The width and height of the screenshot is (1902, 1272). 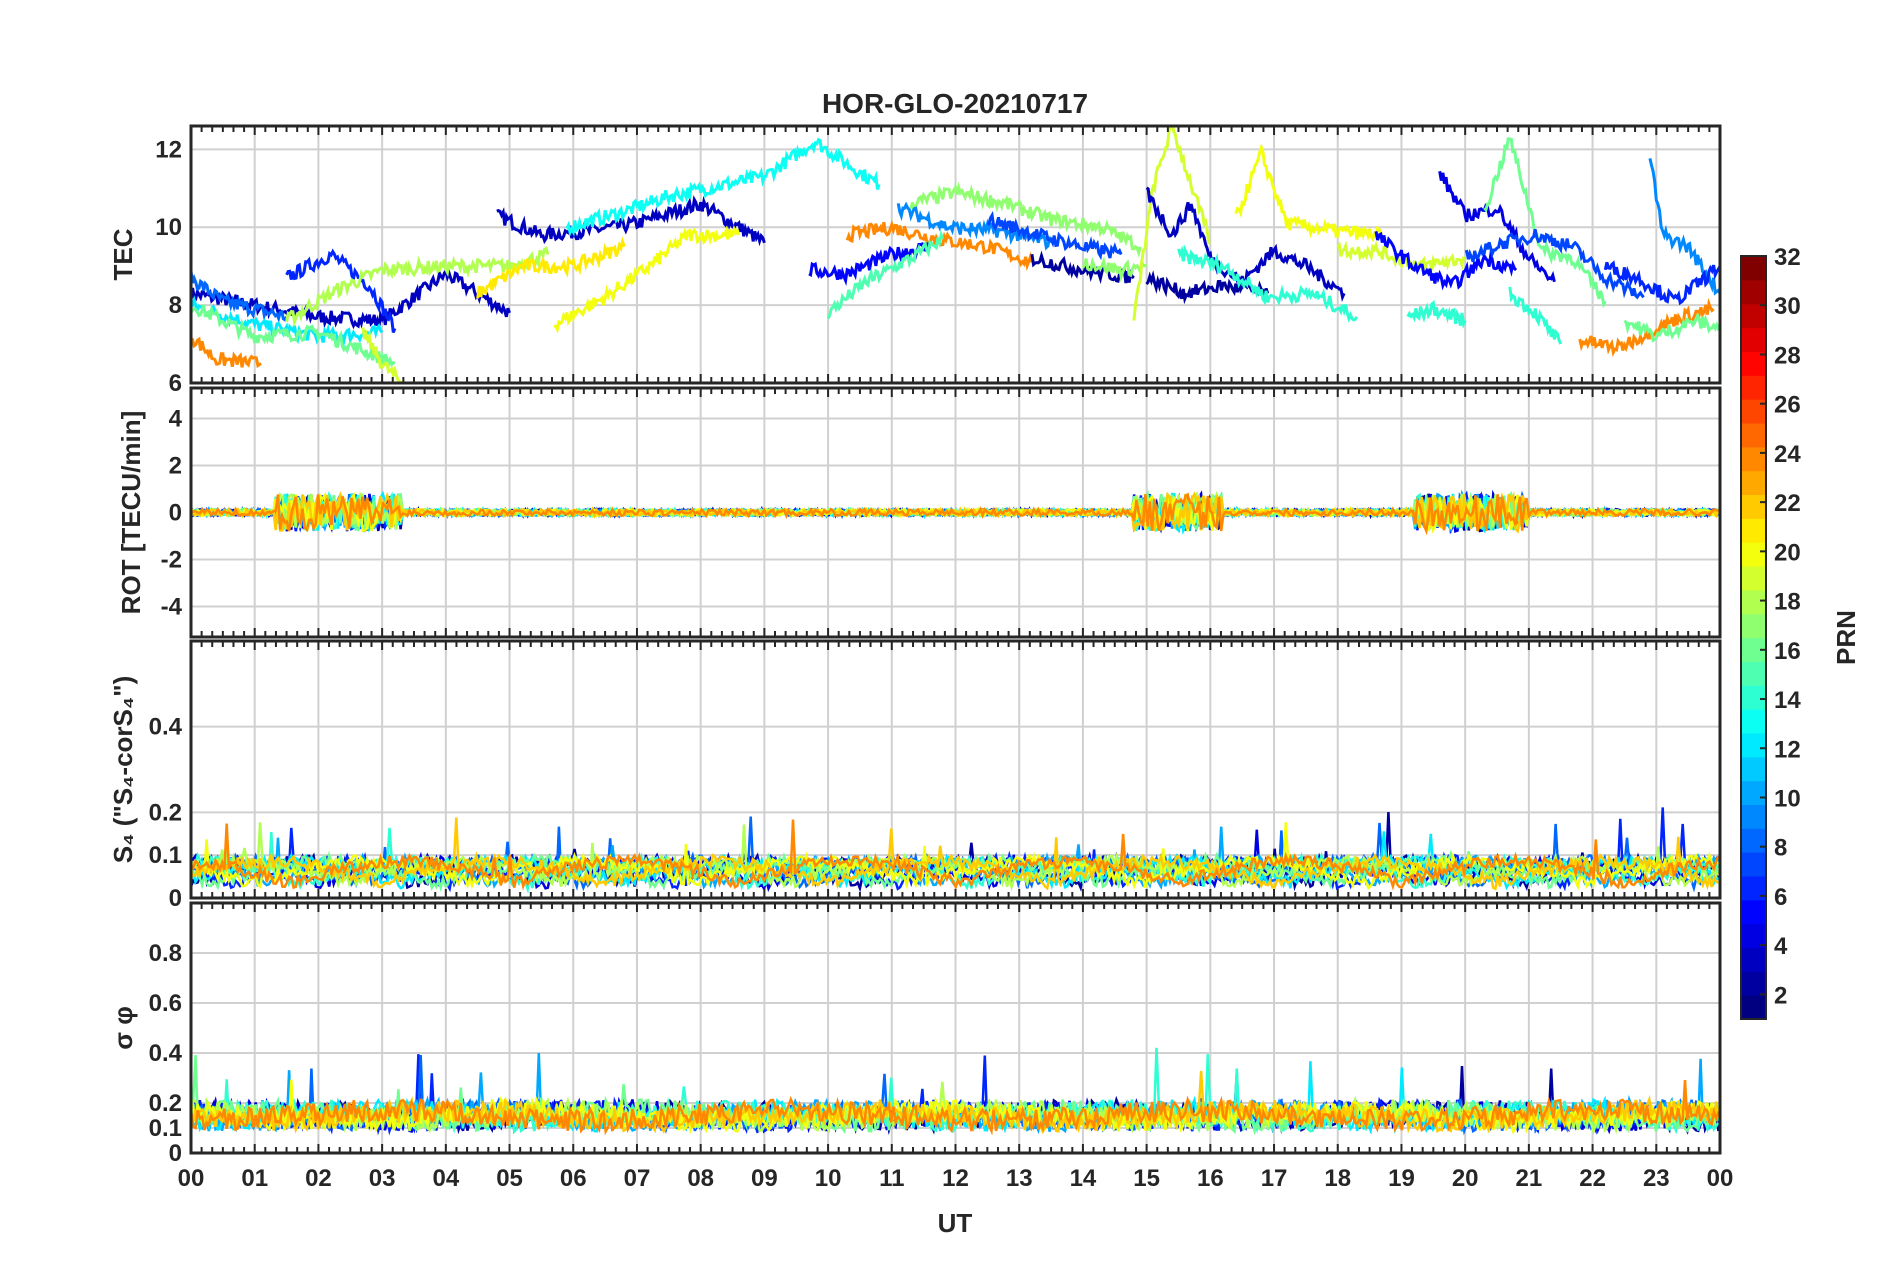 What do you see at coordinates (171, 559) in the screenshot?
I see `ytick-label-rot-1: -2` at bounding box center [171, 559].